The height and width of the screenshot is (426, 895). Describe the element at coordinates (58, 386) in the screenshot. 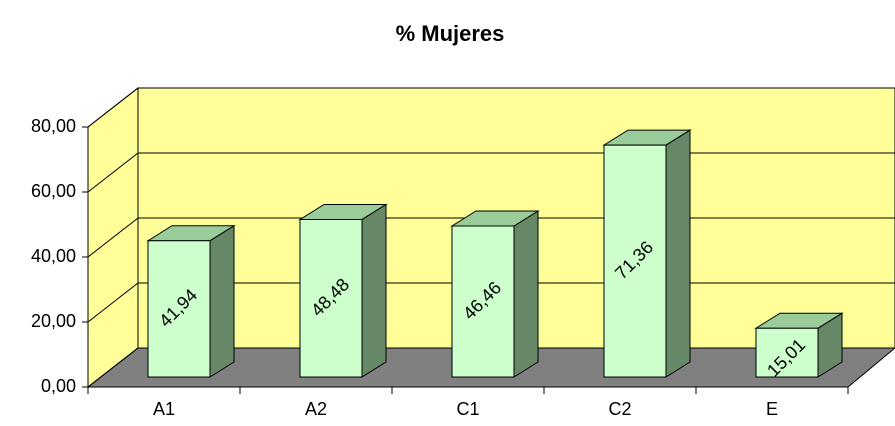

I see `y-tick-label: 0,00` at that location.